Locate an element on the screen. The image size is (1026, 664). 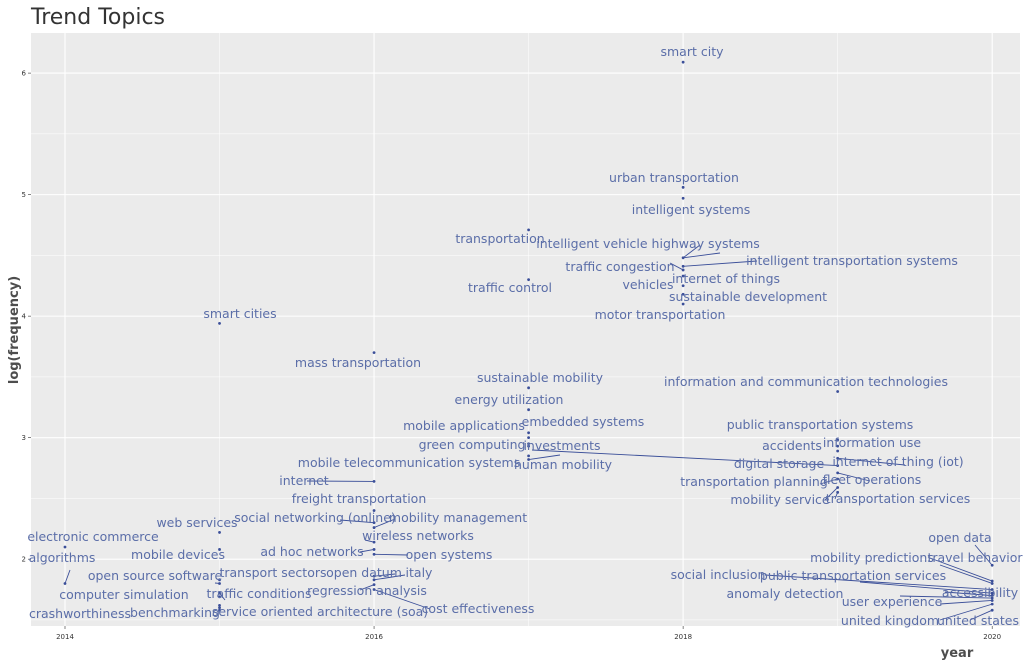
point-label: accidents is located at coordinates (792, 445).